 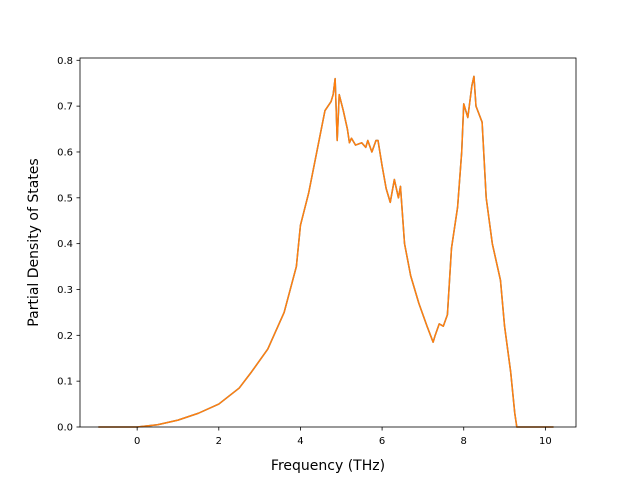 I want to click on y-tick-label-1: 0.1, so click(x=65, y=382).